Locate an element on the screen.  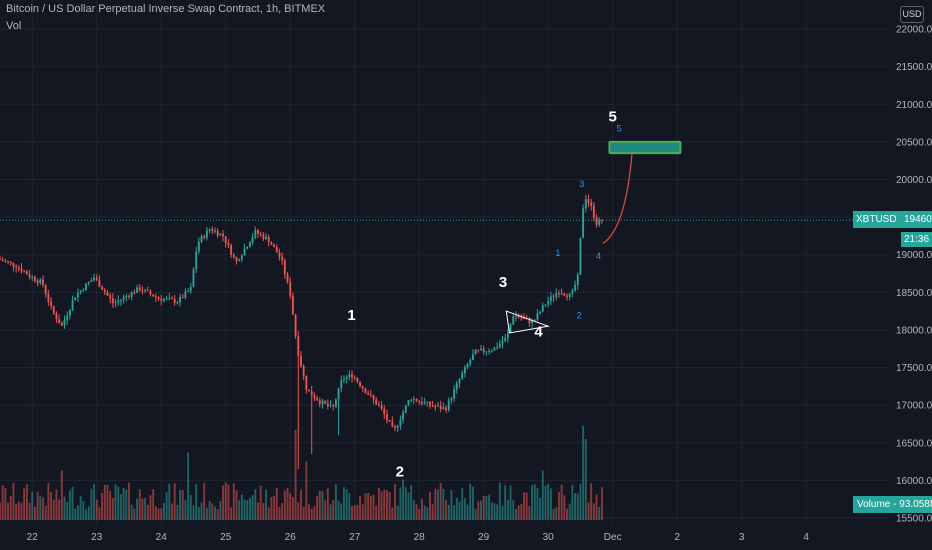
x-tick-label: 22 is located at coordinates (33, 537).